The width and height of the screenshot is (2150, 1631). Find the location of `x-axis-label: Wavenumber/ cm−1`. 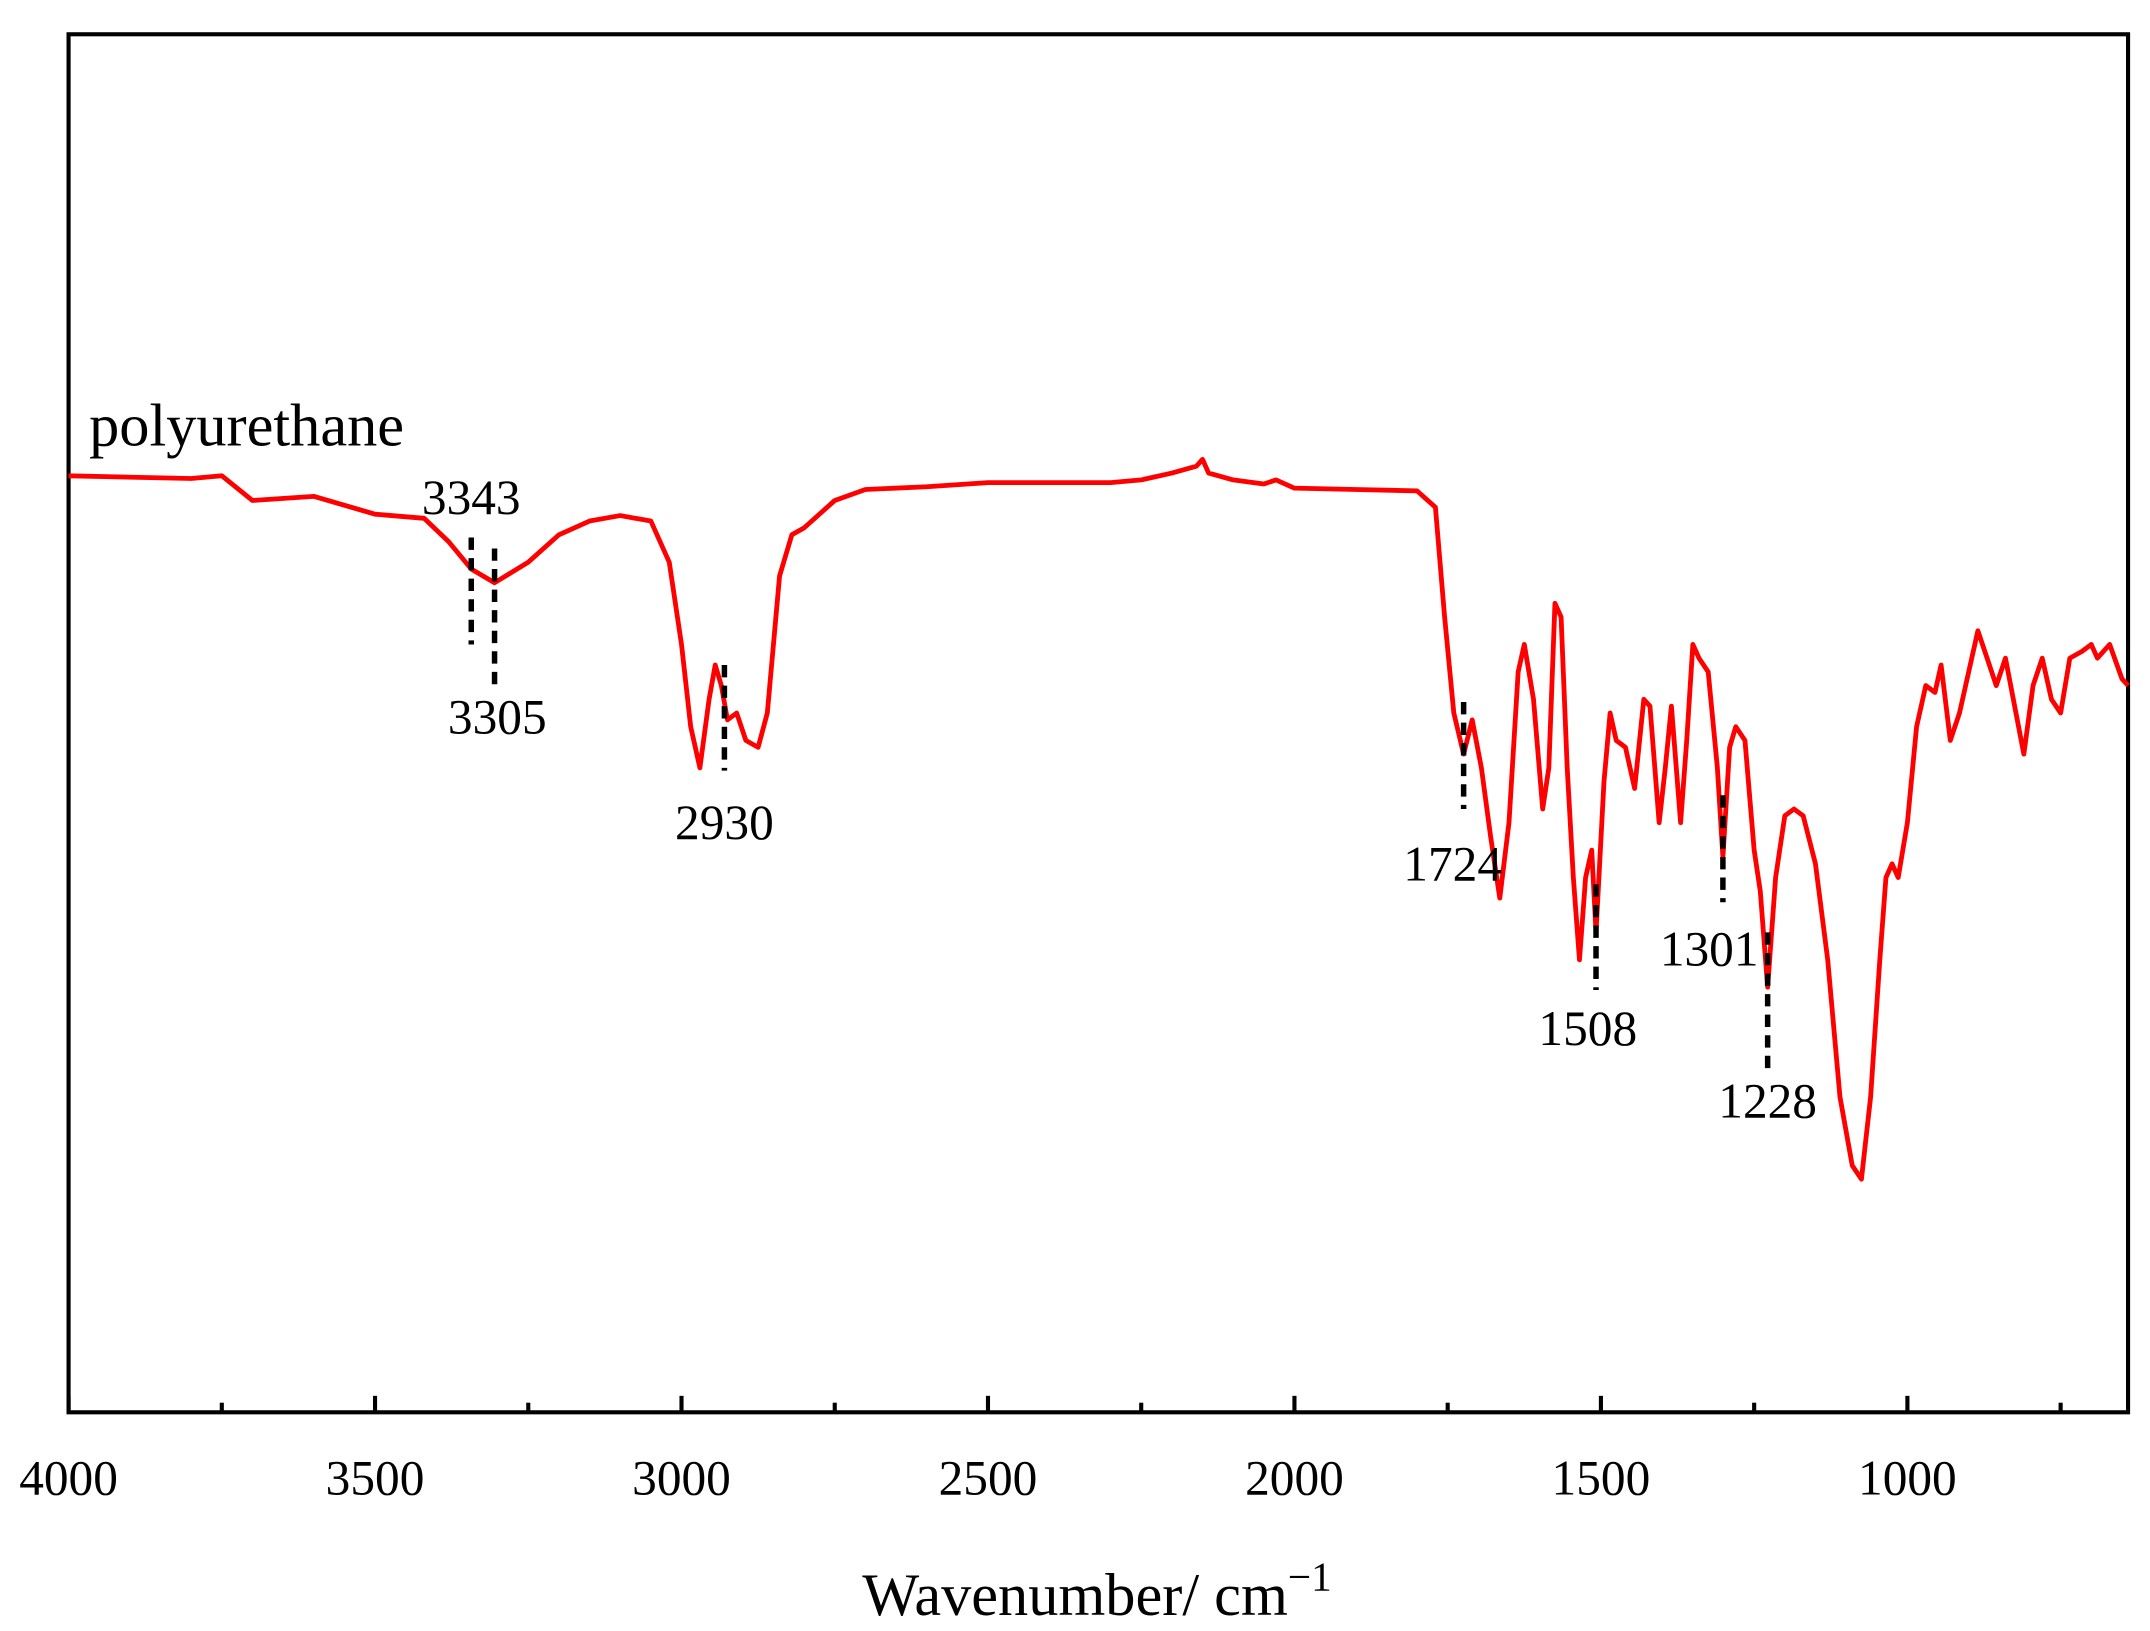

x-axis-label: Wavenumber/ cm−1 is located at coordinates (1096, 1592).